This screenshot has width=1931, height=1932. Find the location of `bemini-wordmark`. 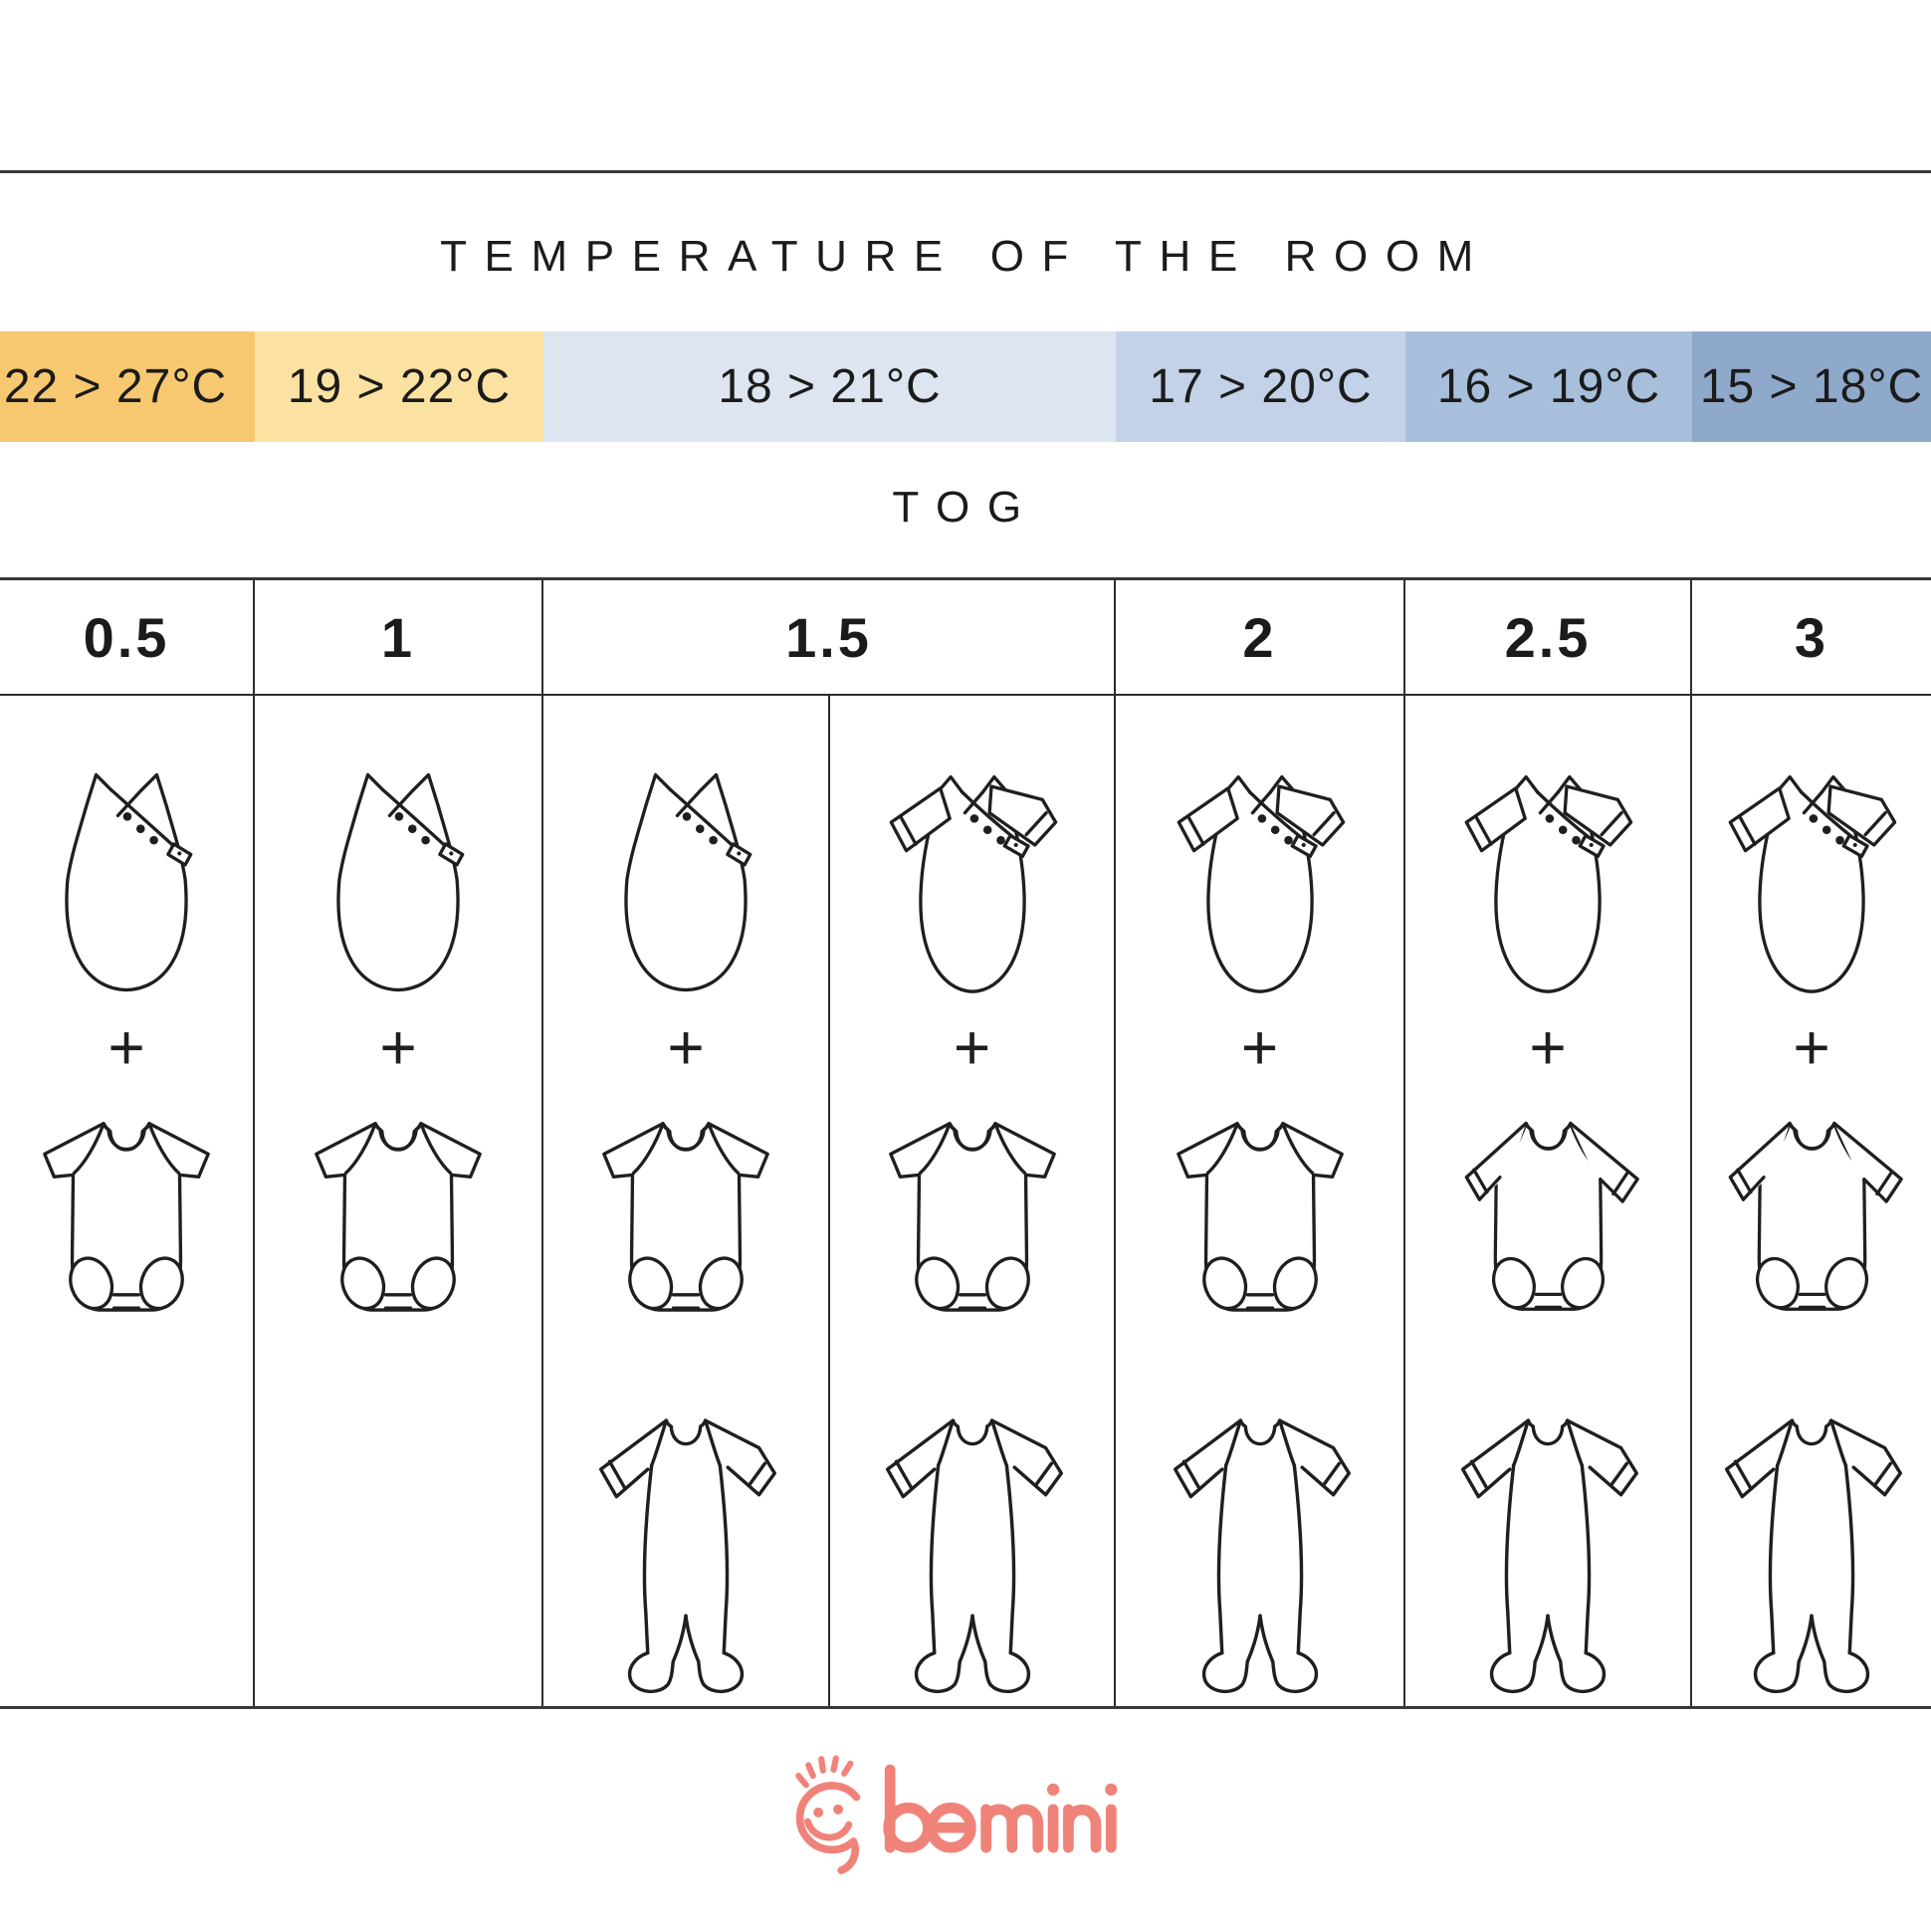

bemini-wordmark is located at coordinates (966, 1818).